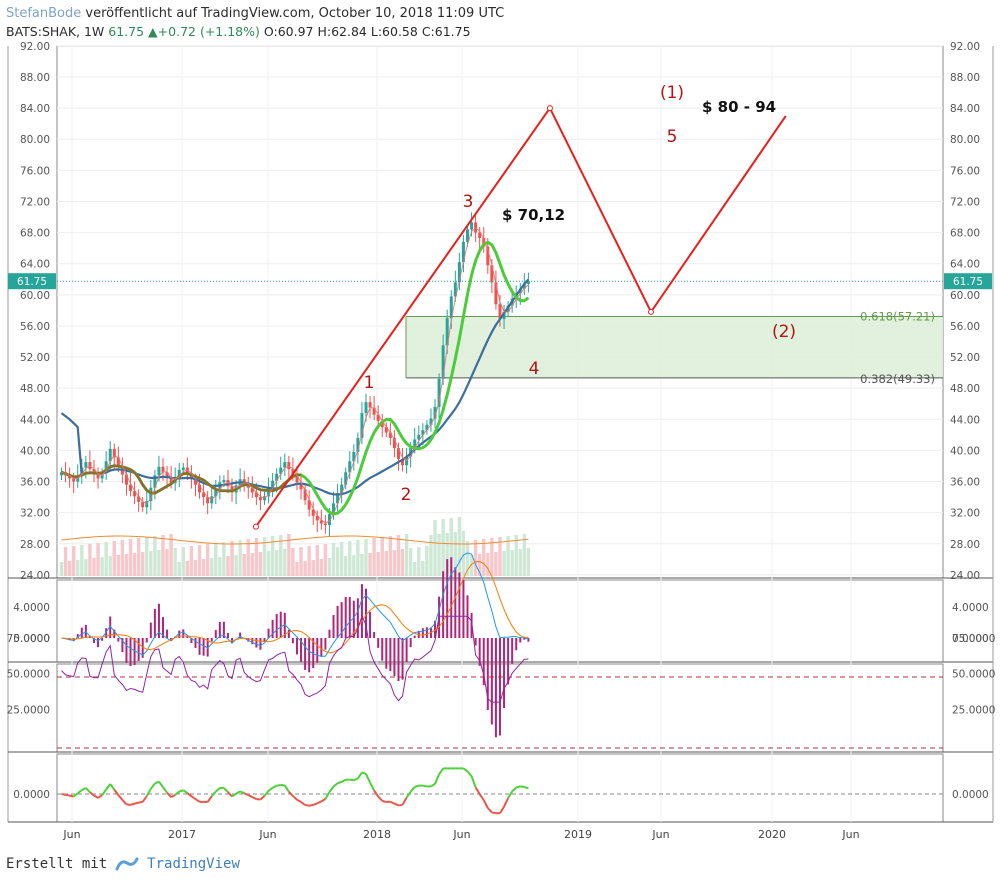 The image size is (1001, 884). Describe the element at coordinates (126, 31) in the screenshot. I see `last-price: 61.75` at that location.